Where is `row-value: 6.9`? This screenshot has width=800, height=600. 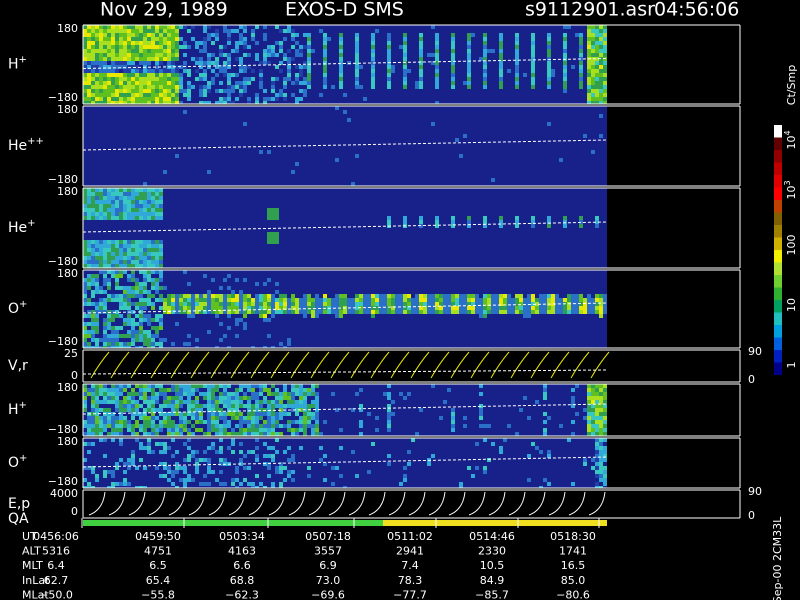 row-value: 6.9 is located at coordinates (328, 565).